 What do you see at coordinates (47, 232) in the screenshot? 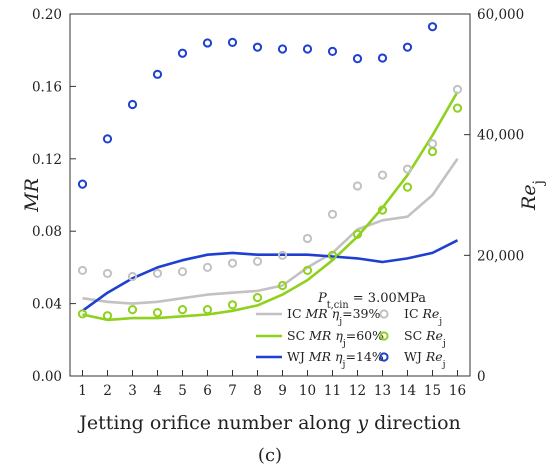
I see `y-left-tick-label: 0.08` at bounding box center [47, 232].